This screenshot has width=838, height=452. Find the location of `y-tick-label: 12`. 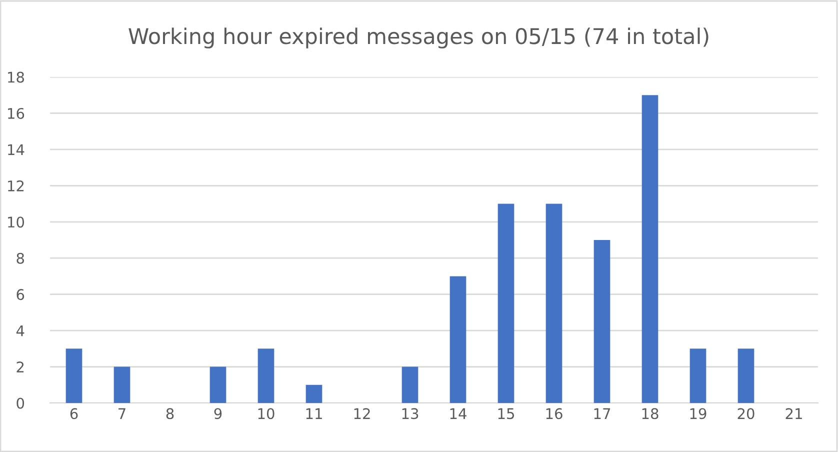

y-tick-label: 12 is located at coordinates (16, 186).